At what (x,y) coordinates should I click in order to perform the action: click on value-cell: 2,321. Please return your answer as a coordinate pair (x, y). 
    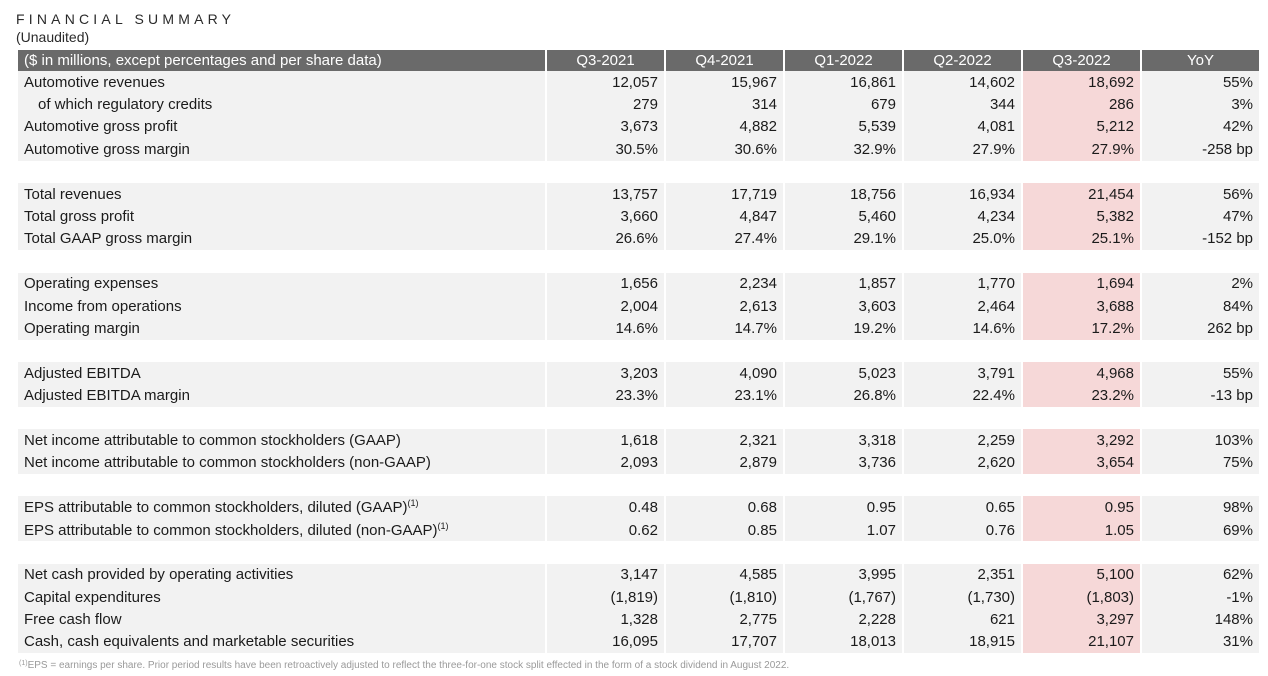
    Looking at the image, I should click on (724, 440).